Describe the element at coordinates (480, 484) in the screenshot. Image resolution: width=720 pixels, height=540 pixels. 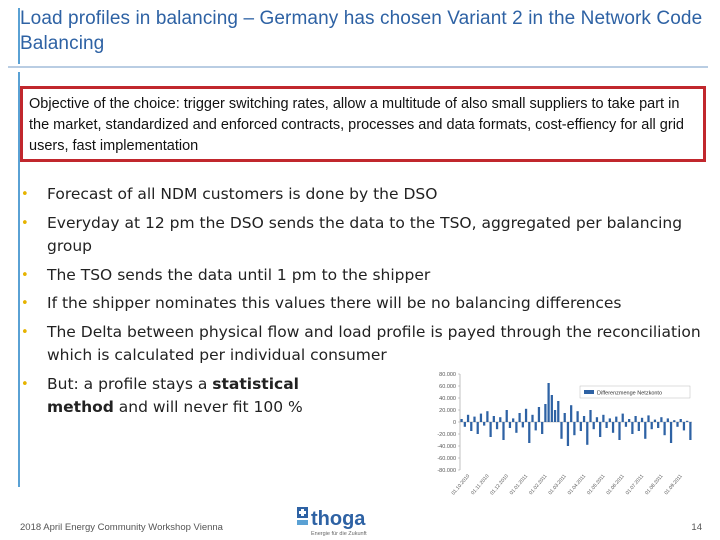
I see `x-tick-label: 01.11.2010` at that location.